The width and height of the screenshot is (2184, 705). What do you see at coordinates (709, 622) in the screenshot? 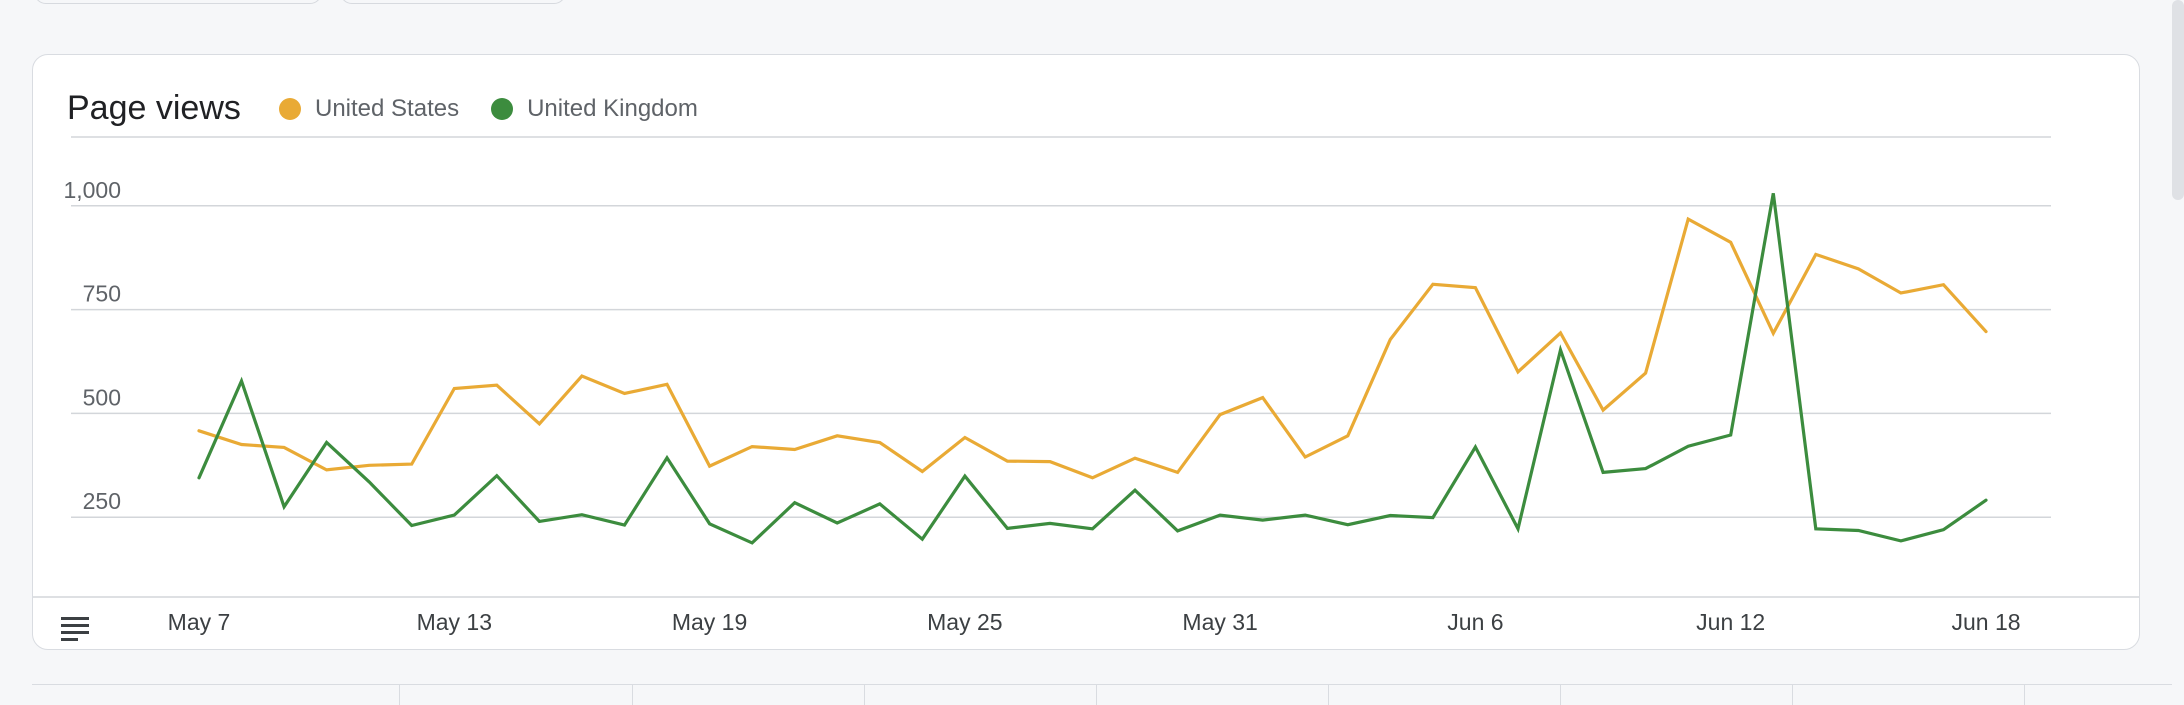
I see `x-tick-label: May 19` at bounding box center [709, 622].